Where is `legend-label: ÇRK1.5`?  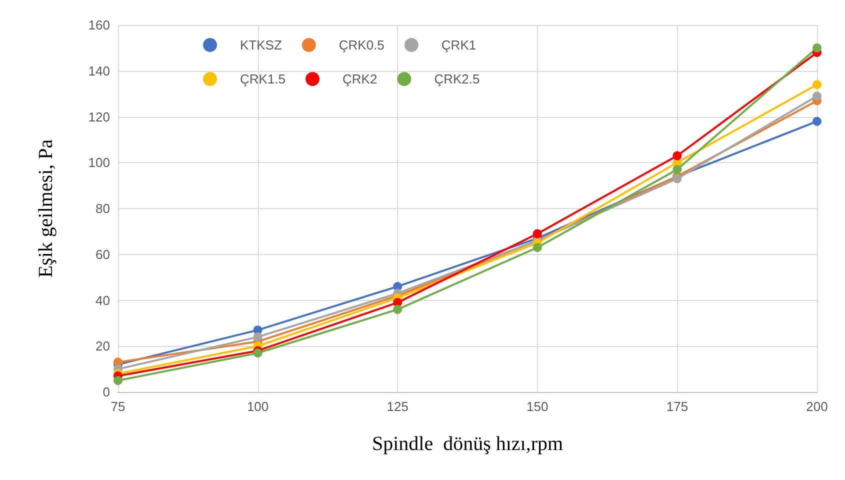 legend-label: ÇRK1.5 is located at coordinates (263, 79).